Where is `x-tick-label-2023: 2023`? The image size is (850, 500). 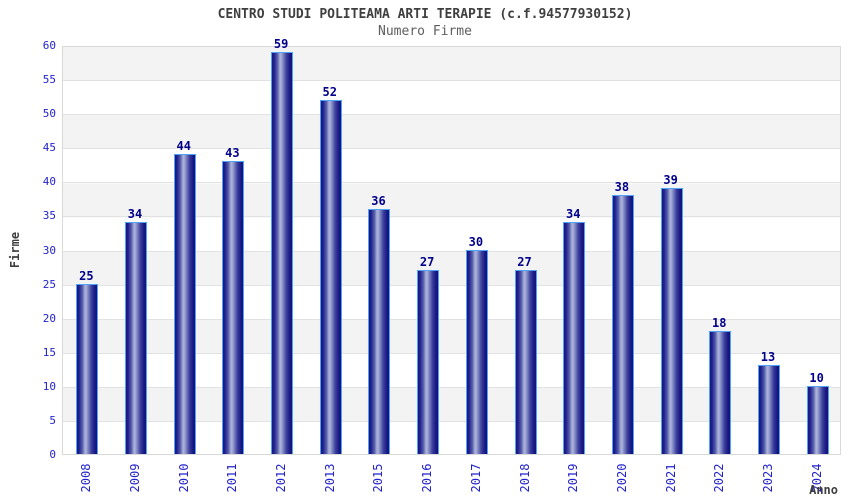
x-tick-label-2023: 2023 is located at coordinates (767, 478).